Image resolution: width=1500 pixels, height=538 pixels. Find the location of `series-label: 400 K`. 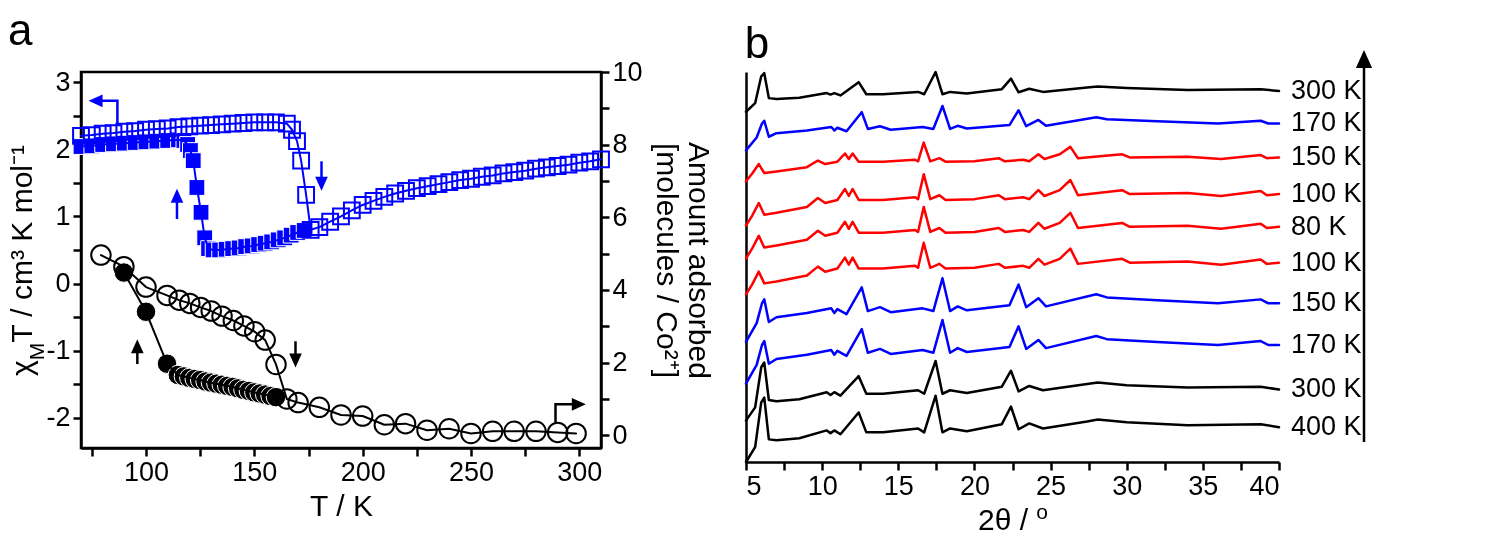

series-label: 400 K is located at coordinates (1326, 426).